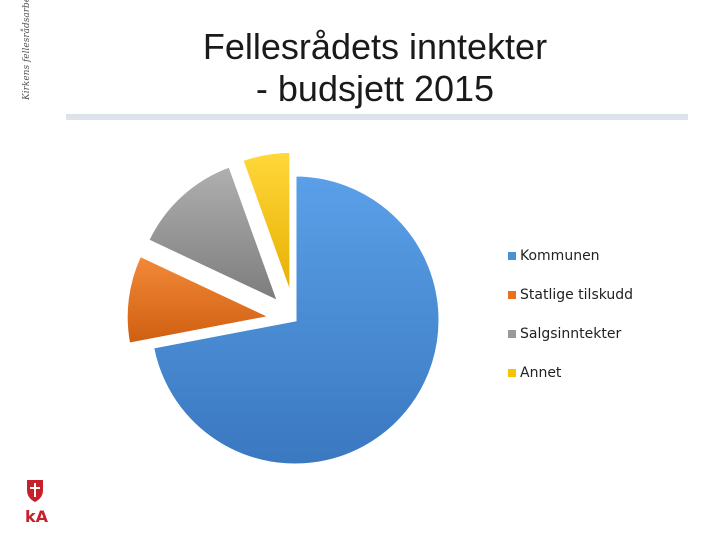 The image size is (720, 540). Describe the element at coordinates (266, 223) in the screenshot. I see `pie-slice-annet` at that location.